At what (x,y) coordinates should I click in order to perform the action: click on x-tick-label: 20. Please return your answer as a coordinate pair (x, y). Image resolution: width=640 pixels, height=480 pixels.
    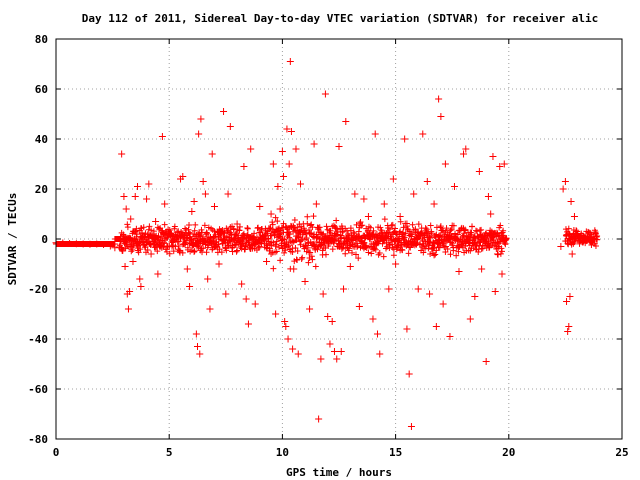
    Looking at the image, I should click on (508, 452).